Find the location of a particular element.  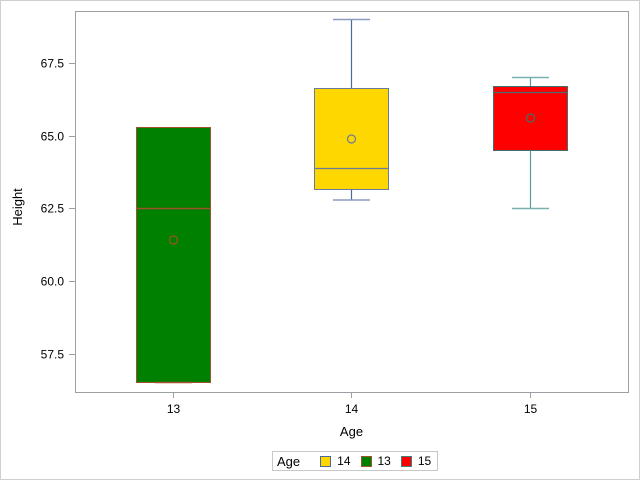

x-tick-label: 15 is located at coordinates (531, 409).